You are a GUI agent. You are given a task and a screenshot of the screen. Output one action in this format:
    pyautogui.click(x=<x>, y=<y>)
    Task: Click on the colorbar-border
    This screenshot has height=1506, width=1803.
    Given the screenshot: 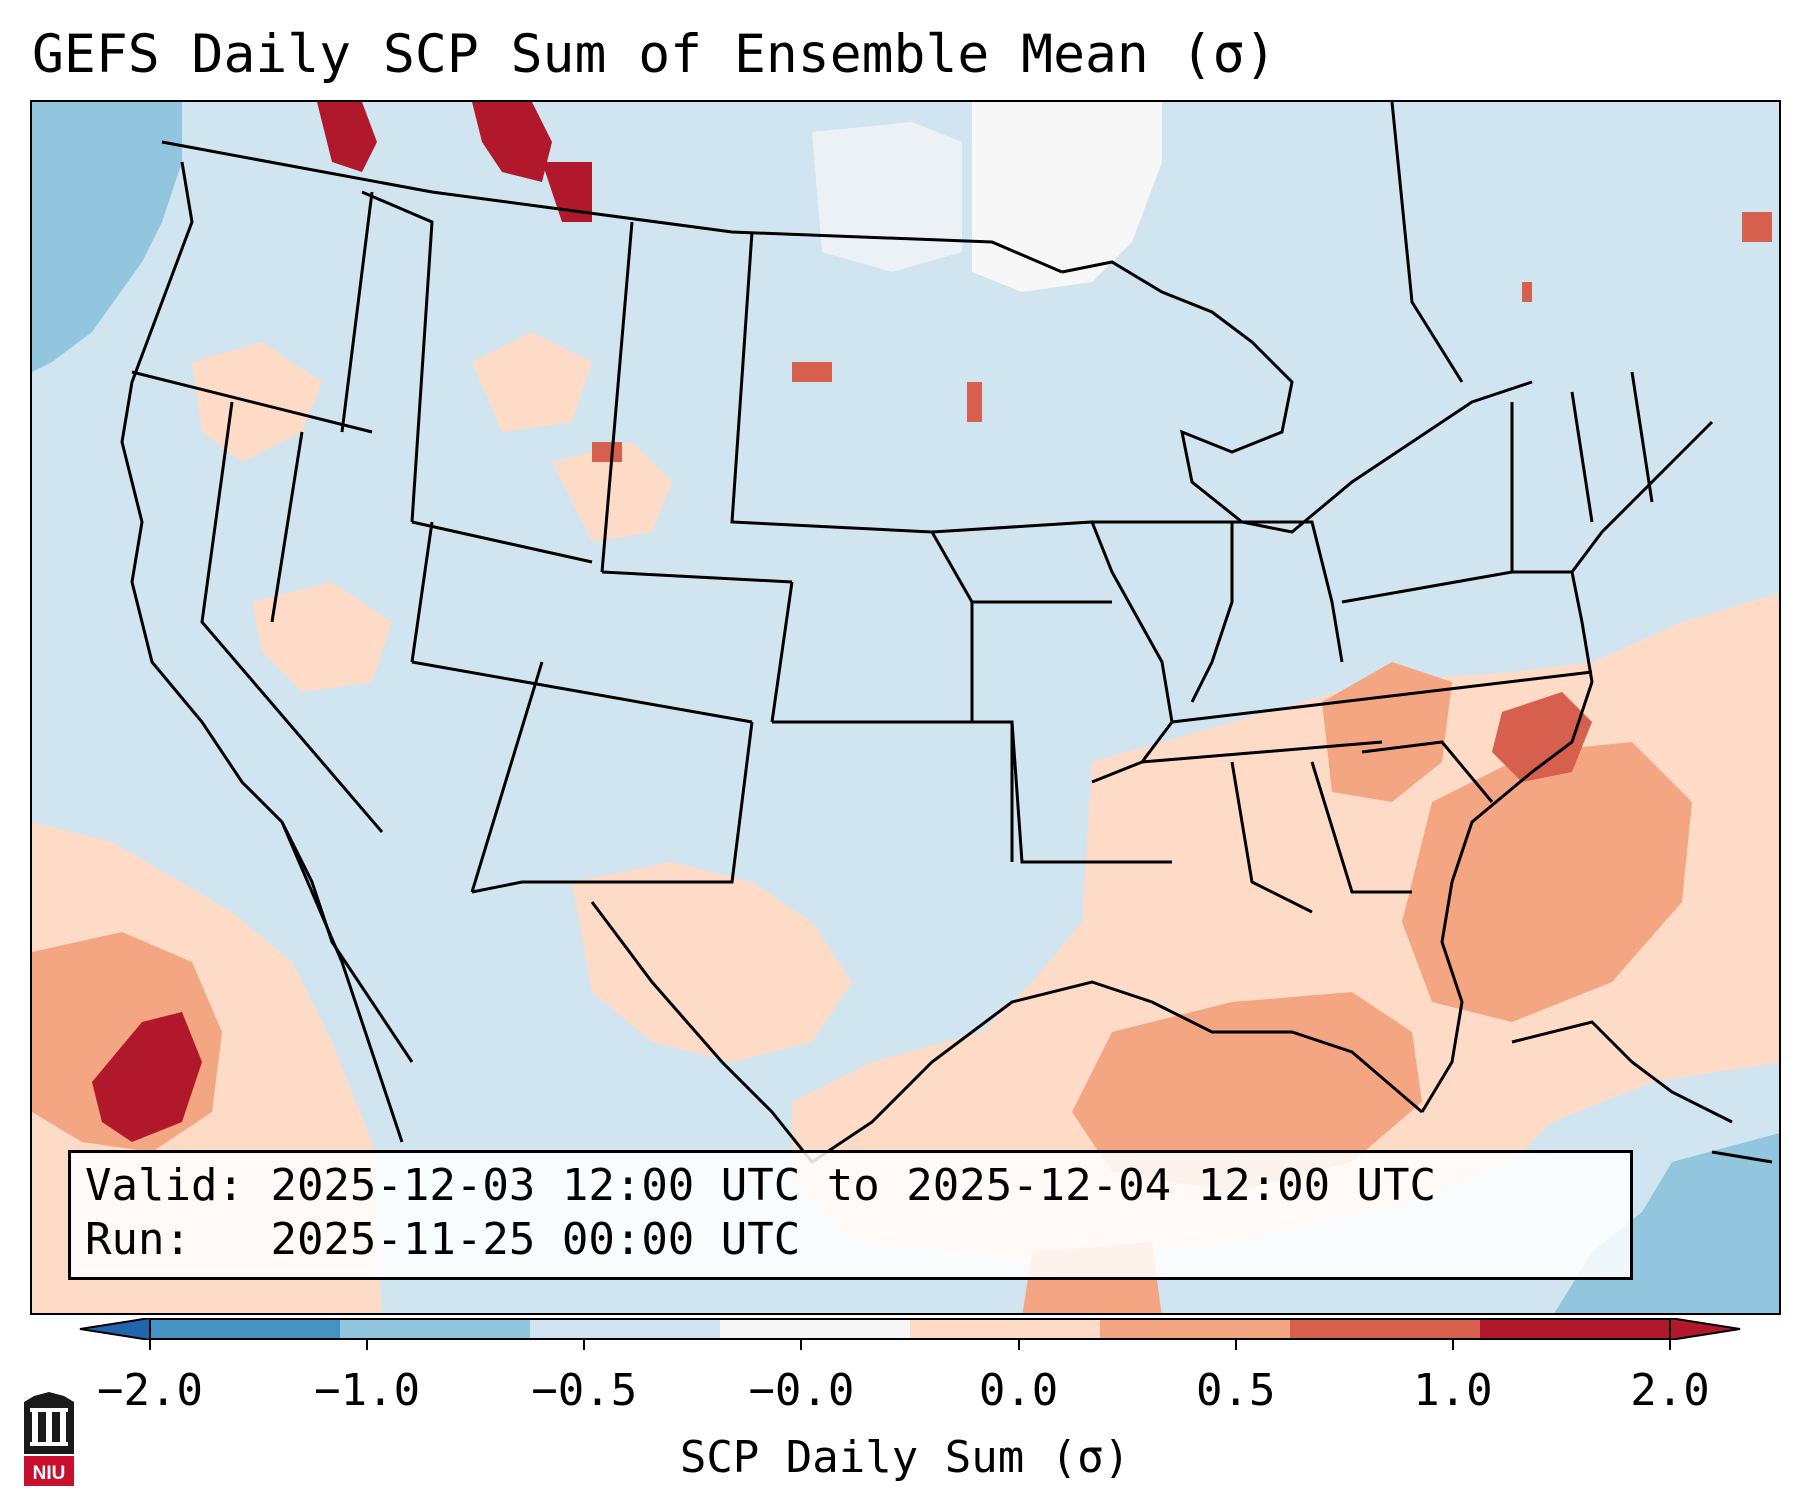 What is the action you would take?
    pyautogui.click(x=910, y=1329)
    